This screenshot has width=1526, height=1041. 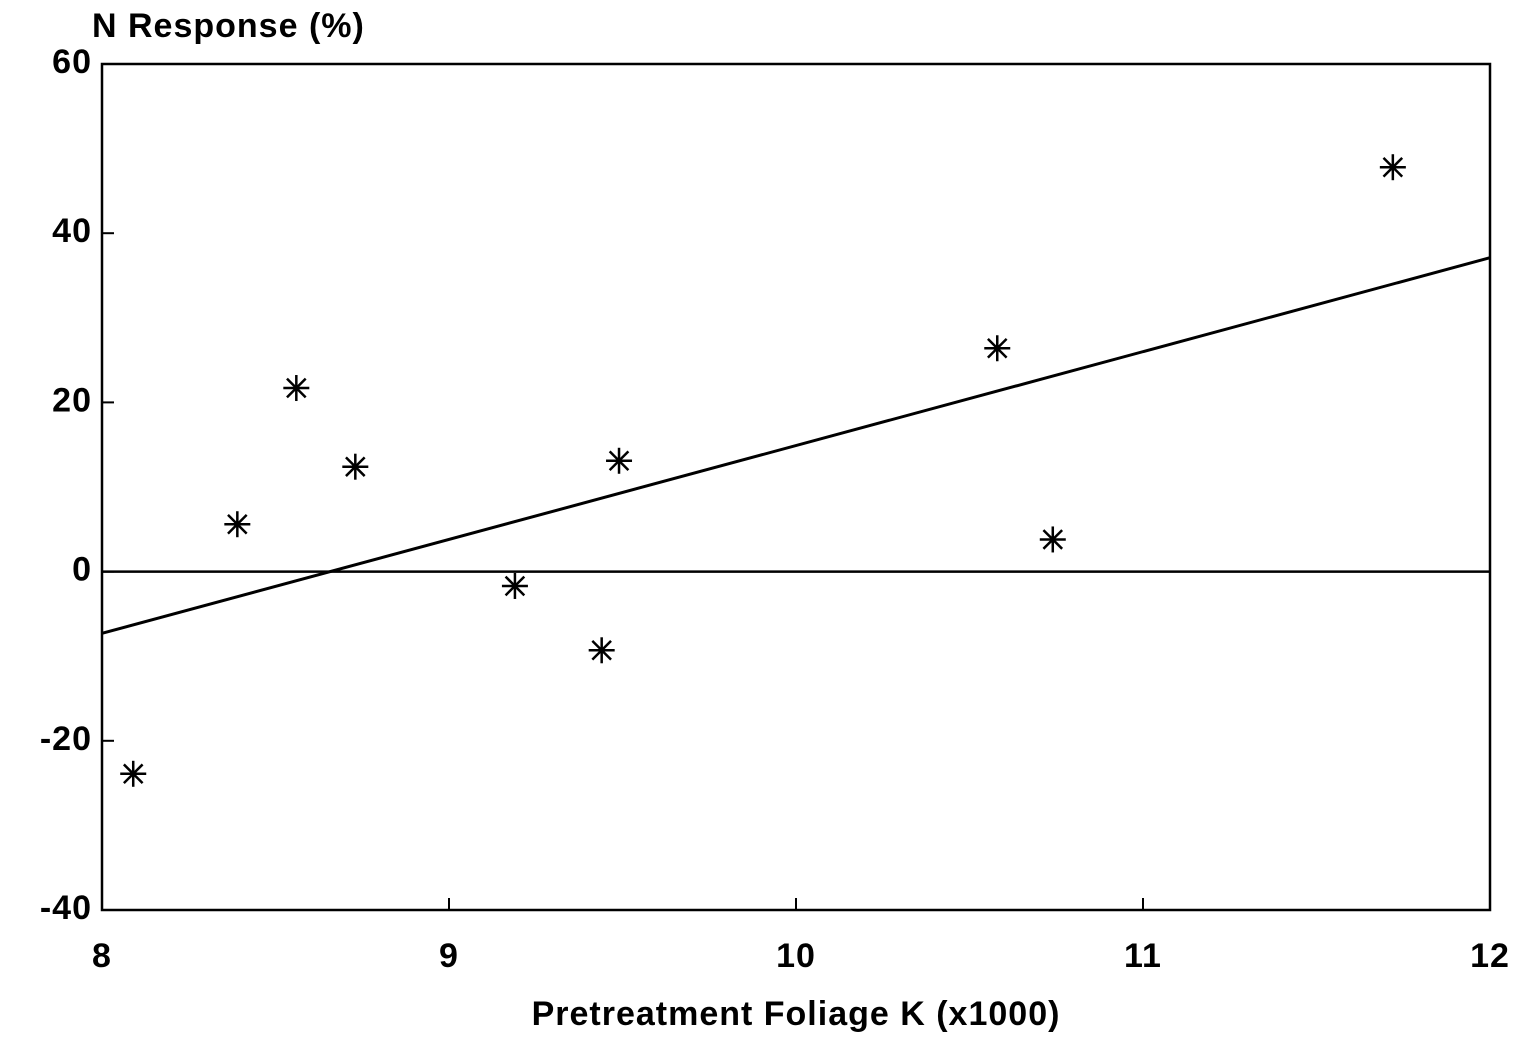 What do you see at coordinates (72, 231) in the screenshot?
I see `y-tick-label: 40` at bounding box center [72, 231].